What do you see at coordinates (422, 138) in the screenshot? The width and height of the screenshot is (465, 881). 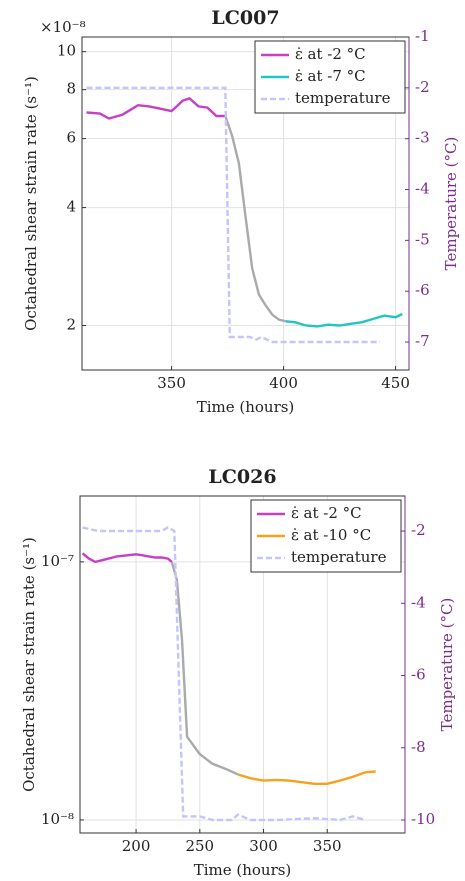 I see `y2-tick-label: -3` at bounding box center [422, 138].